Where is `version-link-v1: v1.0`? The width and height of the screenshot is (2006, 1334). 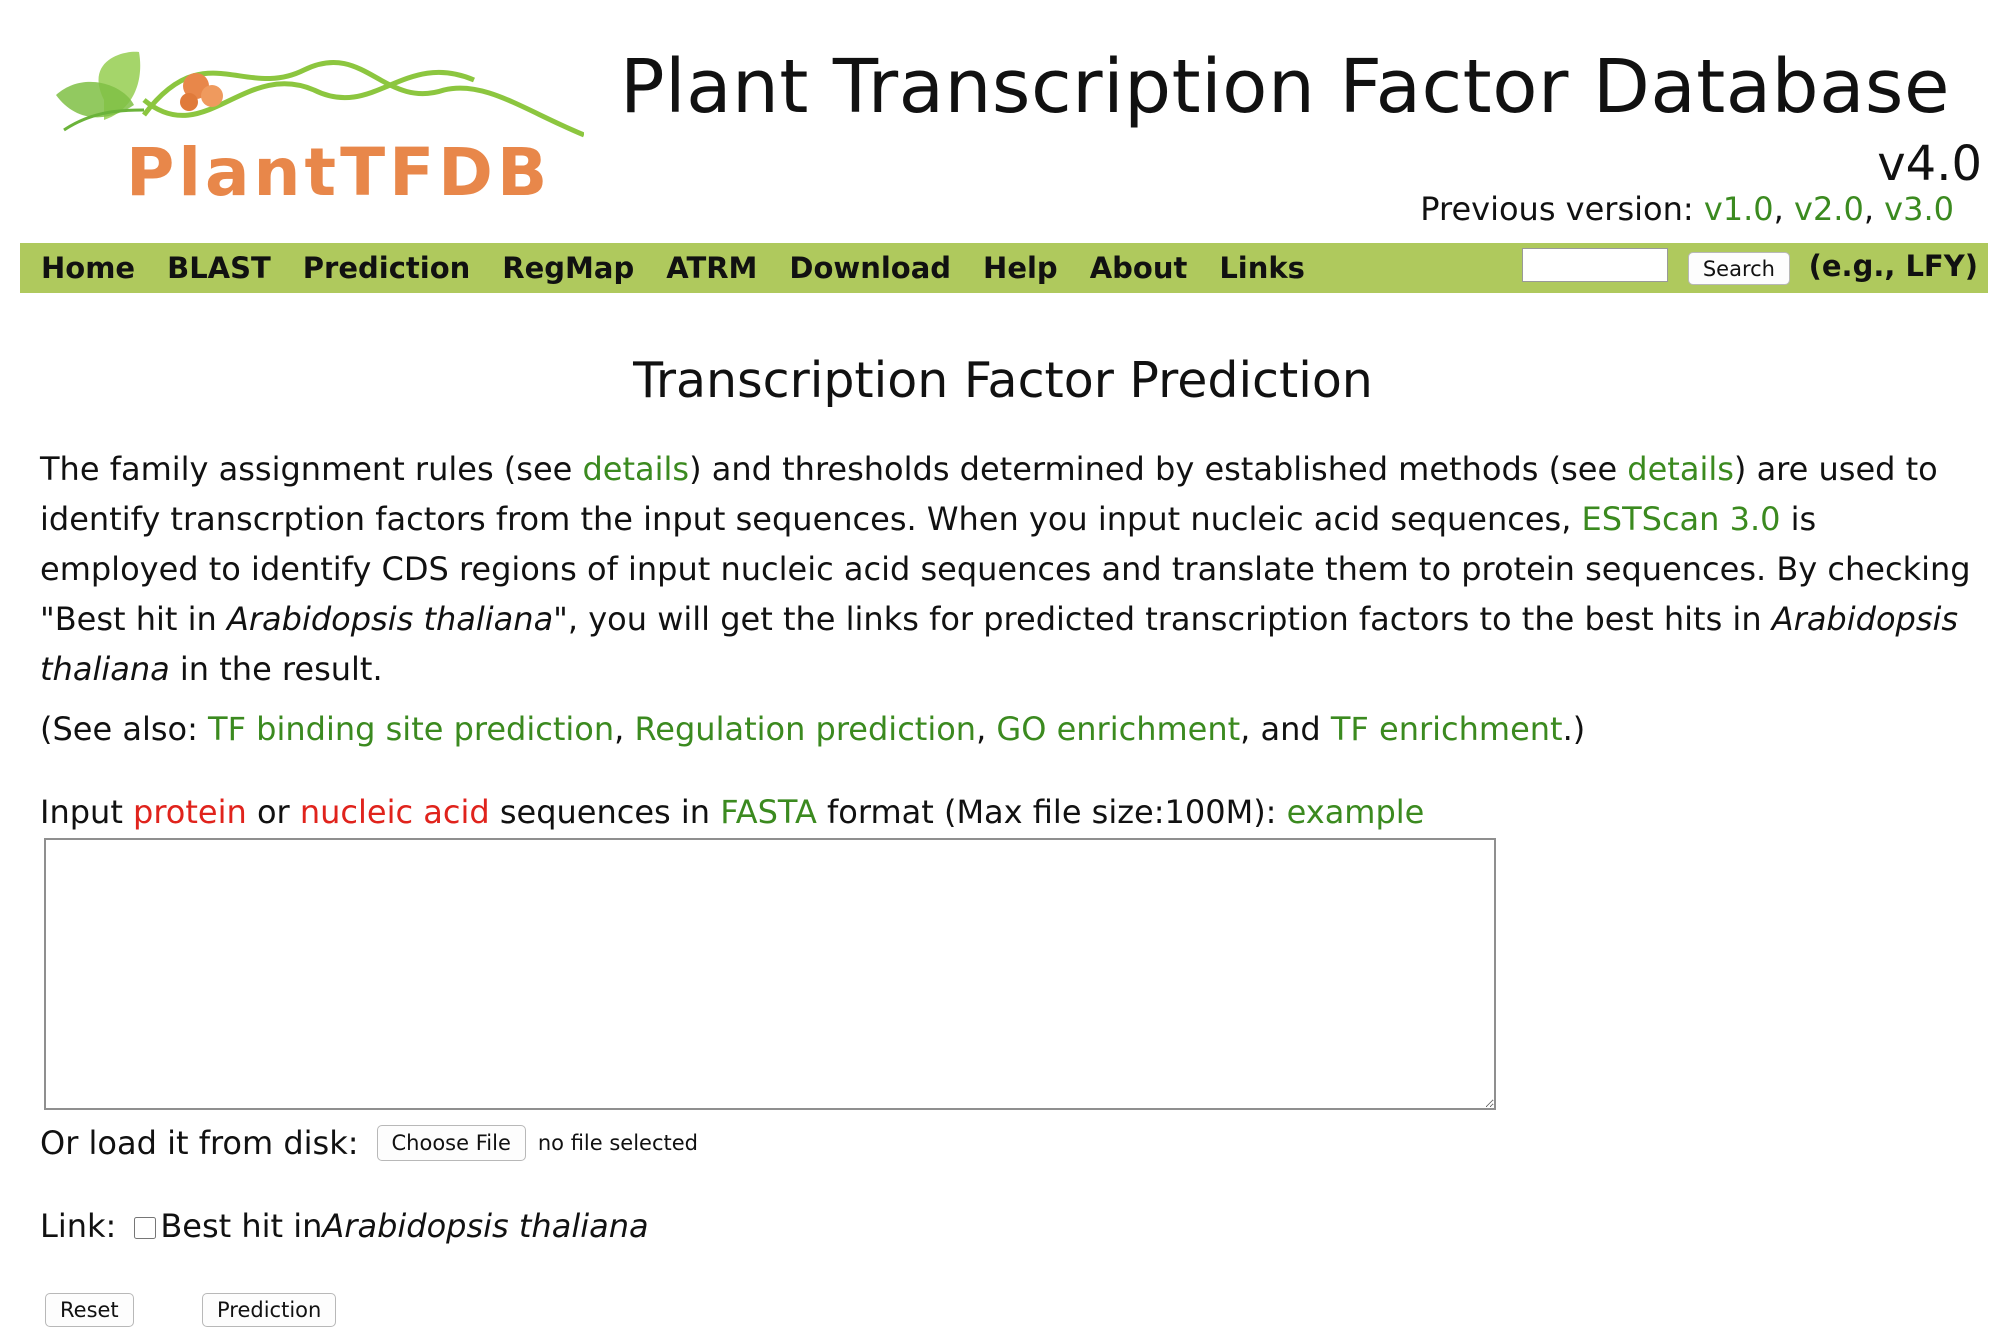 version-link-v1: v1.0 is located at coordinates (1738, 209).